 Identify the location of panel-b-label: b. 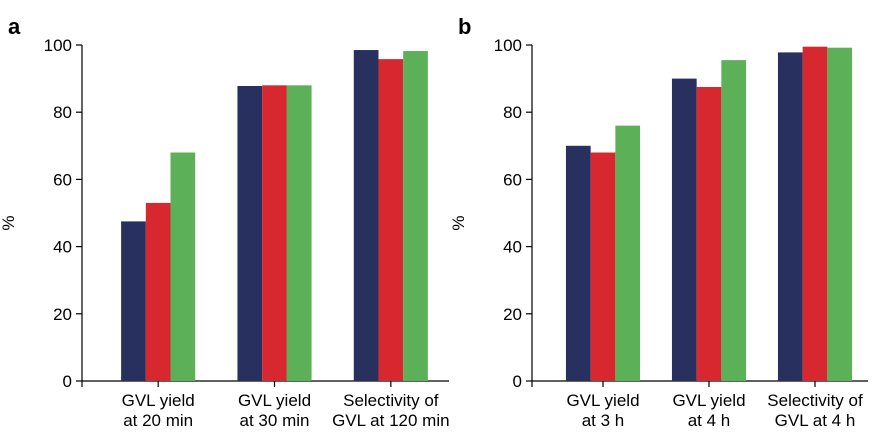
(464, 26).